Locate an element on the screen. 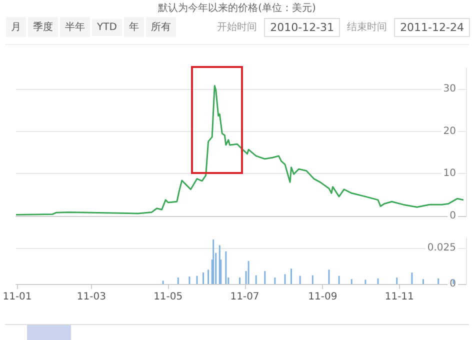 Image resolution: width=474 pixels, height=340 pixels. text: 半年 is located at coordinates (75, 27).